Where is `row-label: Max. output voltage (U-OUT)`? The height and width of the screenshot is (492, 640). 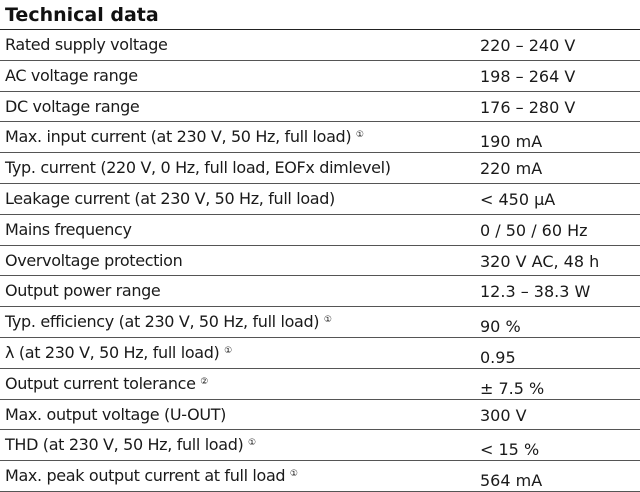
row-label: Max. output voltage (U-OUT) is located at coordinates (115, 414).